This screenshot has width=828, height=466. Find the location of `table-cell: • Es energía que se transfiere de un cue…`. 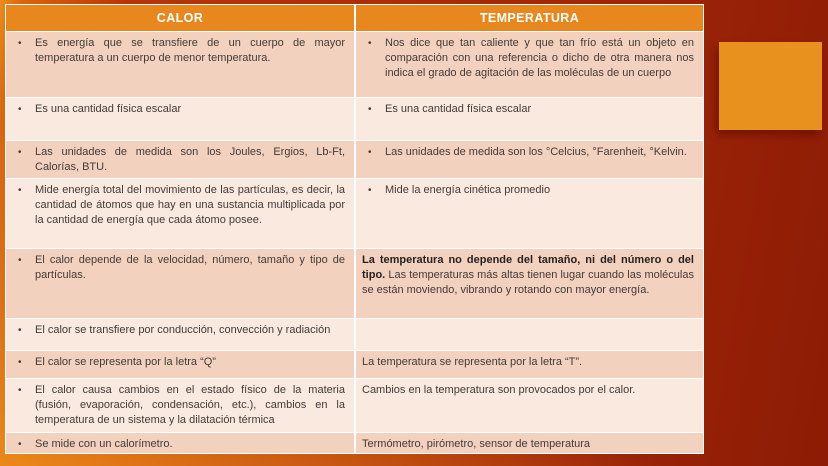

table-cell: • Es energía que se transfiere de un cue… is located at coordinates (180, 64).